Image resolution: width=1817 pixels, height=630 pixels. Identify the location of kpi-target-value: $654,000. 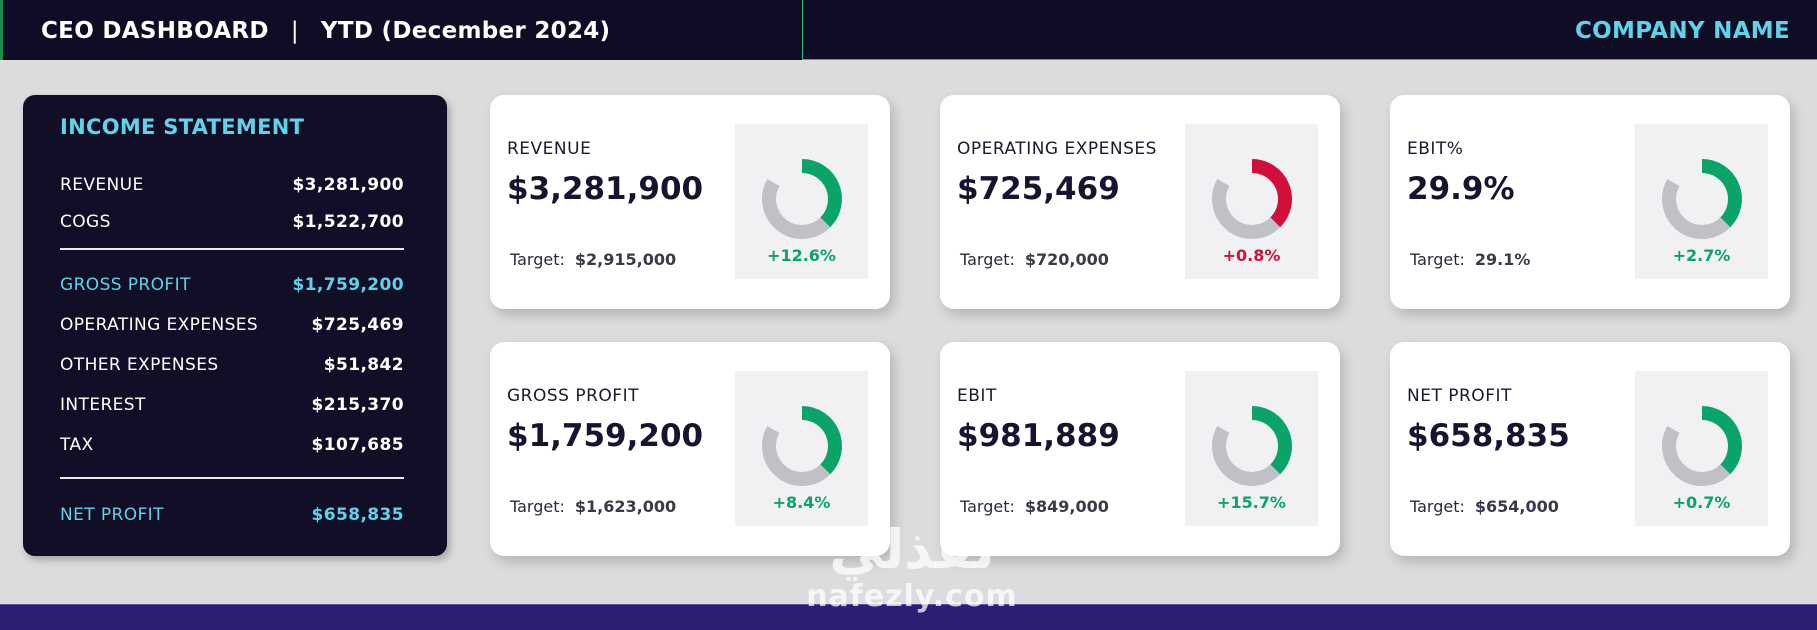
(1516, 506).